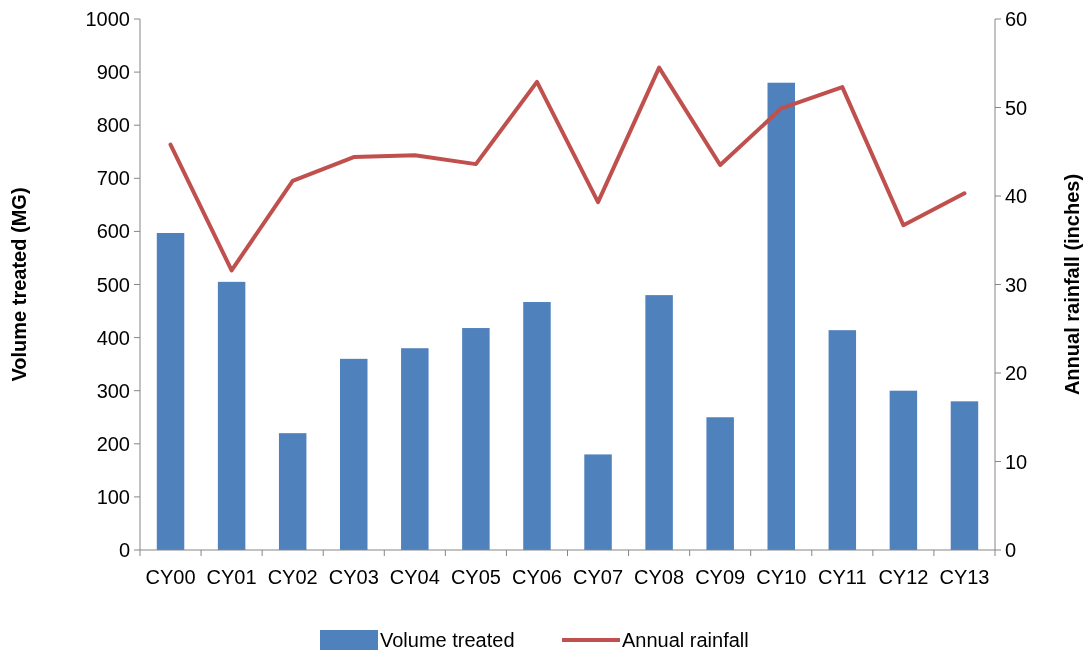 The width and height of the screenshot is (1091, 654). Describe the element at coordinates (113, 443) in the screenshot. I see `y-tick-label: 200` at that location.